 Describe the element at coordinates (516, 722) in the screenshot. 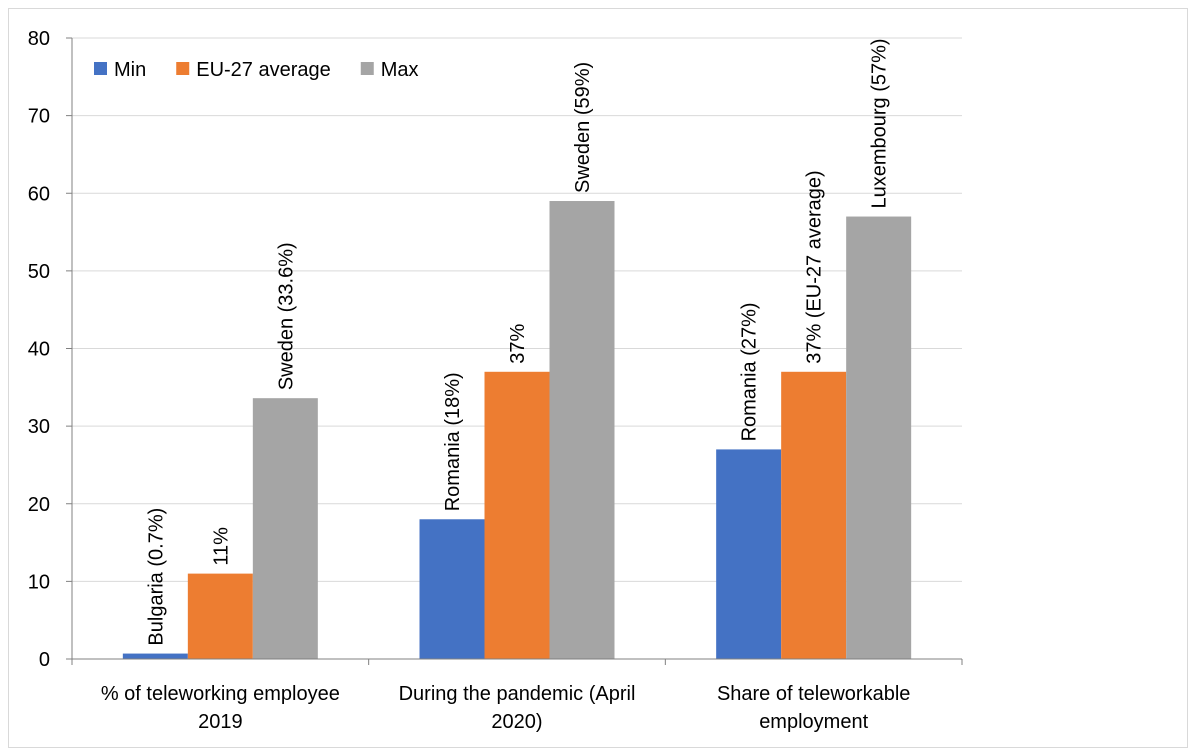

I see `x-category-label-line: 2020)` at that location.